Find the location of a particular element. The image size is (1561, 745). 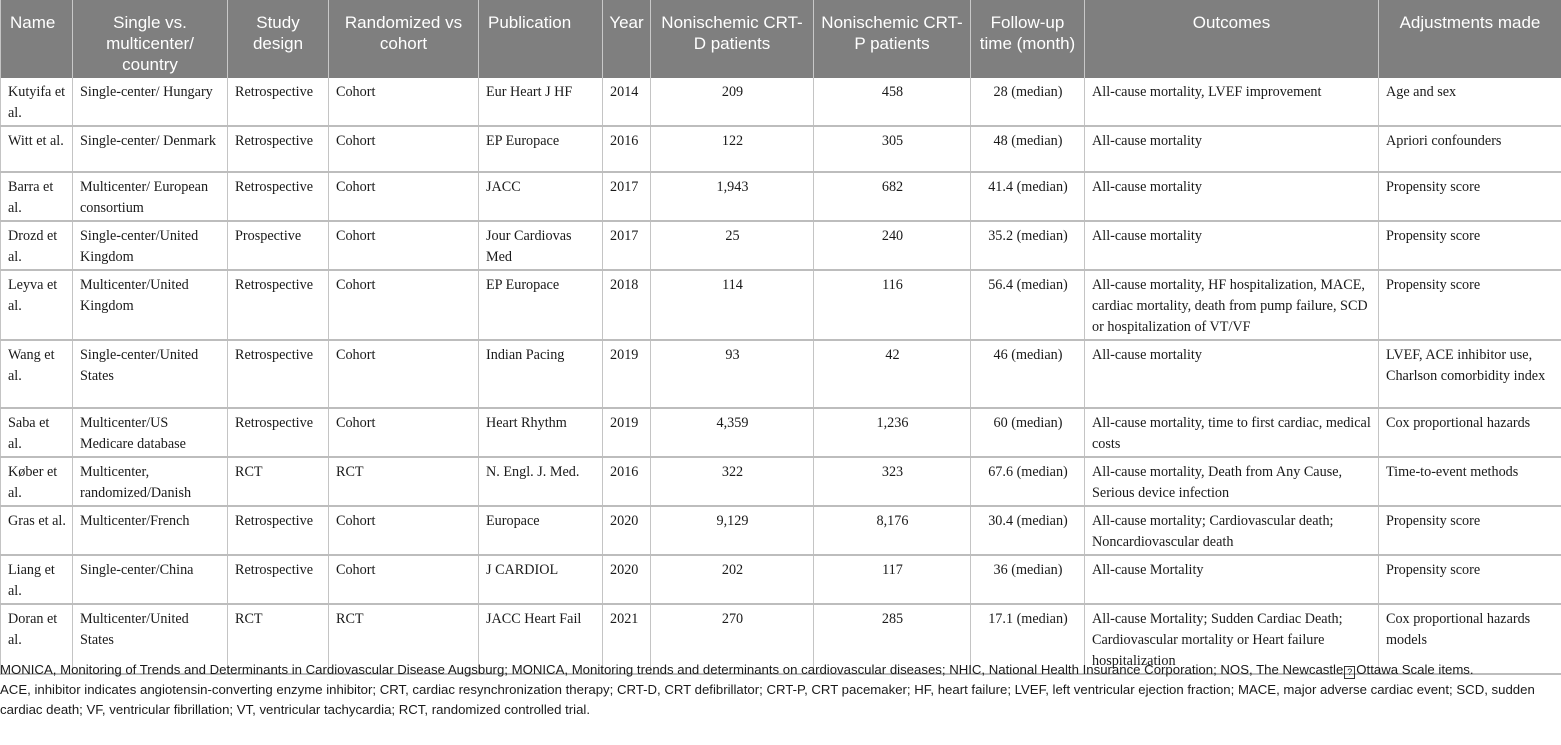

cell-crt-p: 8,176 is located at coordinates (892, 531).